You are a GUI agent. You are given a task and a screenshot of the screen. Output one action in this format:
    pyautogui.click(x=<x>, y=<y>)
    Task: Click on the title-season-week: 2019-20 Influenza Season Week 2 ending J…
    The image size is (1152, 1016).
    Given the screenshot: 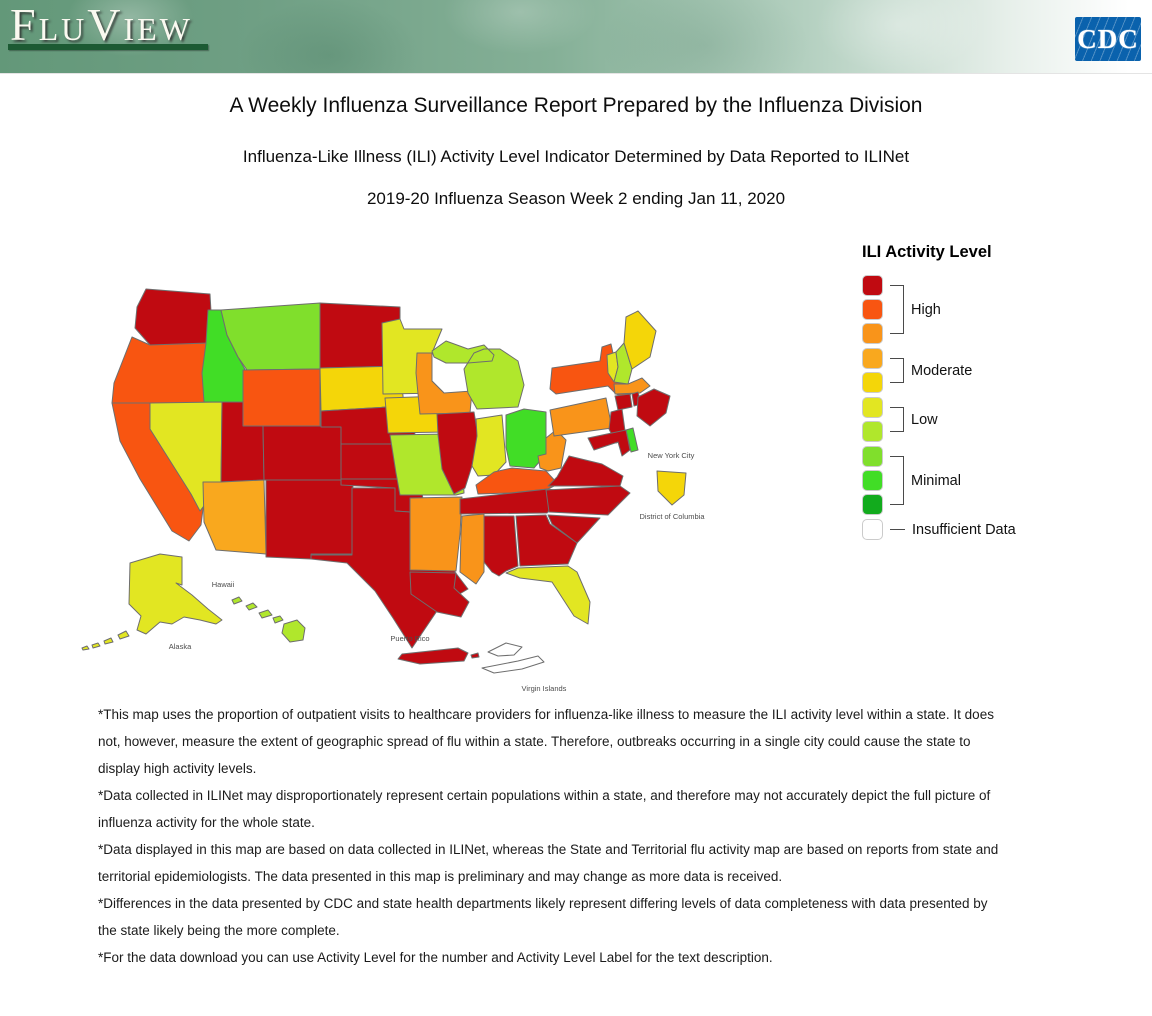 What is the action you would take?
    pyautogui.click(x=576, y=198)
    